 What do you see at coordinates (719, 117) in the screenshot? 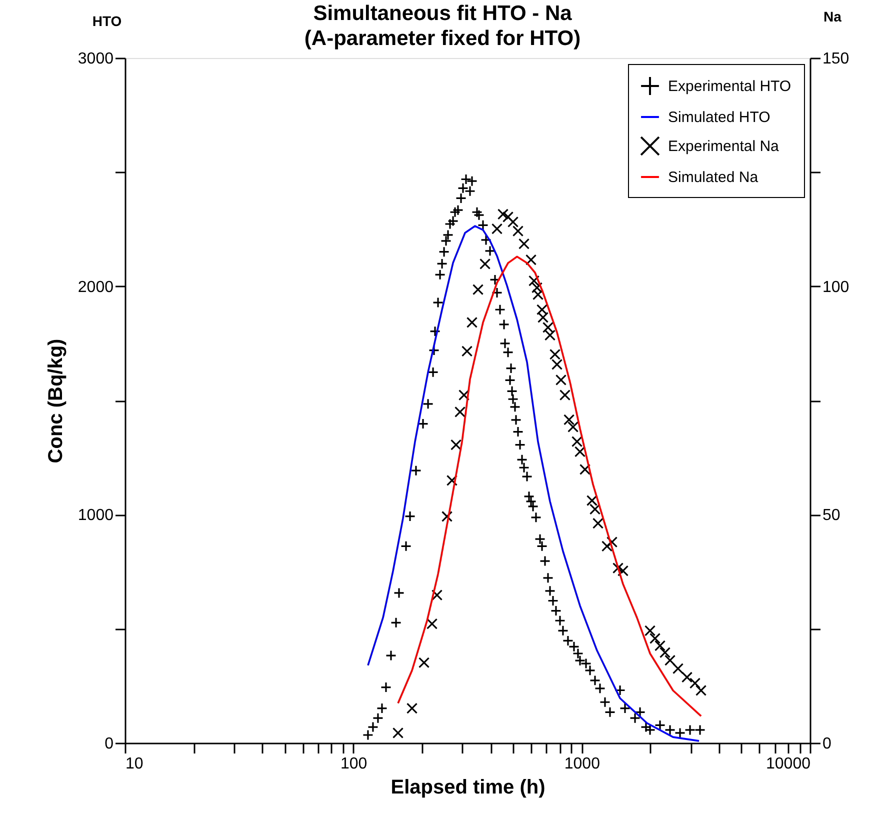
I see `legend-label: Simulated HTO` at bounding box center [719, 117].